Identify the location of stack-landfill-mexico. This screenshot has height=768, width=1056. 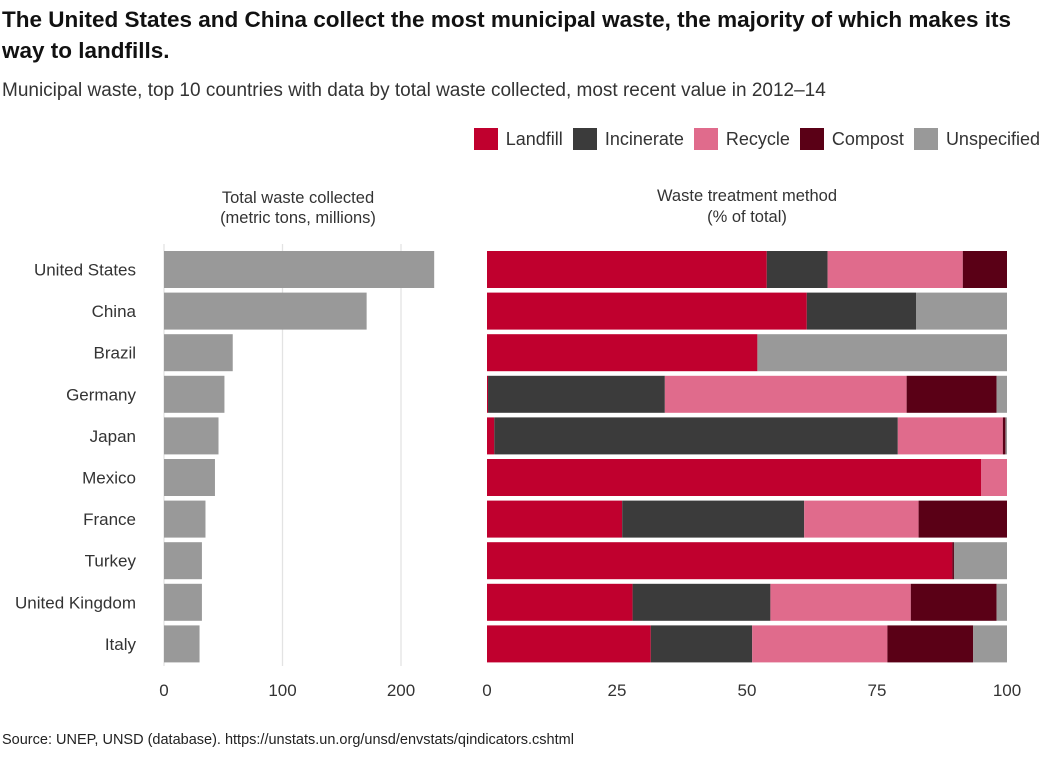
(734, 477).